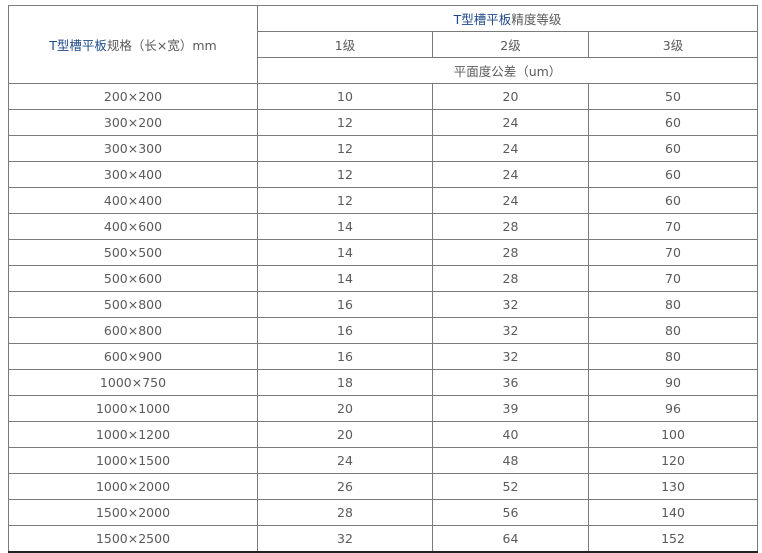 The image size is (762, 553). Describe the element at coordinates (673, 486) in the screenshot. I see `tolerance-g3-cell: 130` at that location.